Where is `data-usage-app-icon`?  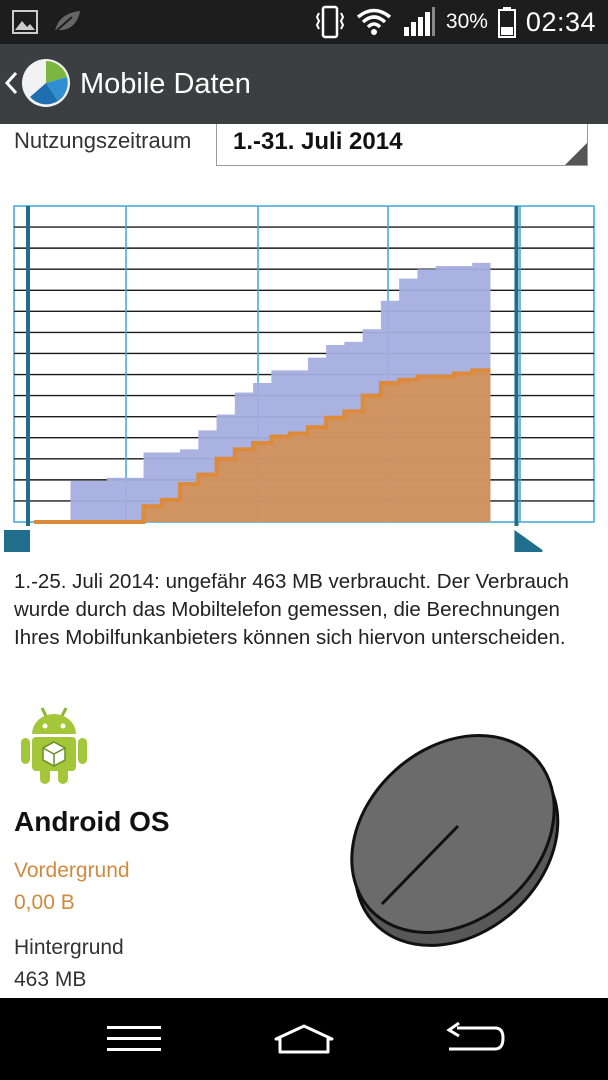 data-usage-app-icon is located at coordinates (46, 83).